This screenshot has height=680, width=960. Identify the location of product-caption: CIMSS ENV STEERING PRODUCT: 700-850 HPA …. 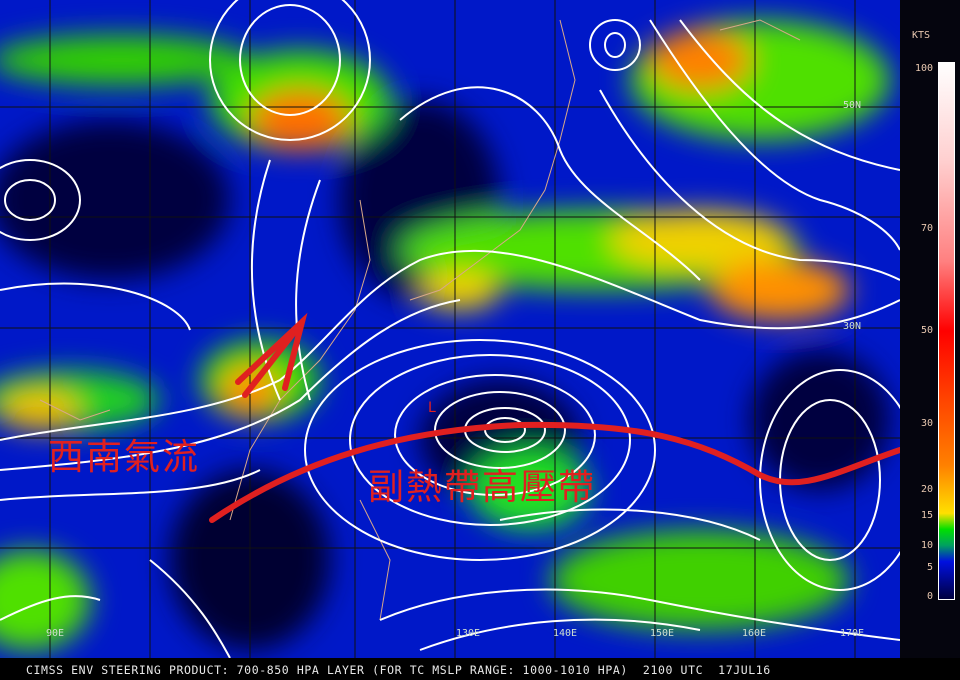
(398, 670).